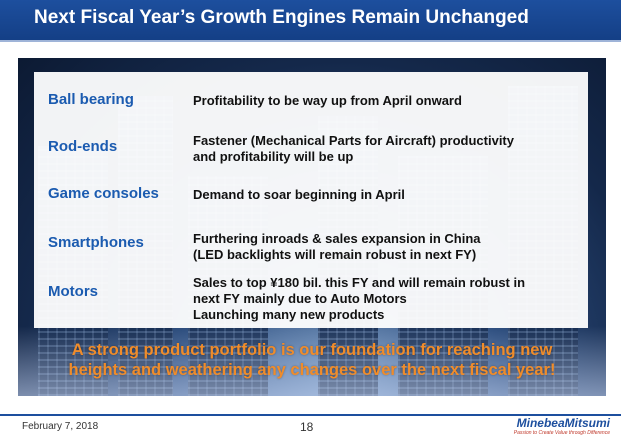 Image resolution: width=621 pixels, height=438 pixels. What do you see at coordinates (310, 41) in the screenshot?
I see `title-divider` at bounding box center [310, 41].